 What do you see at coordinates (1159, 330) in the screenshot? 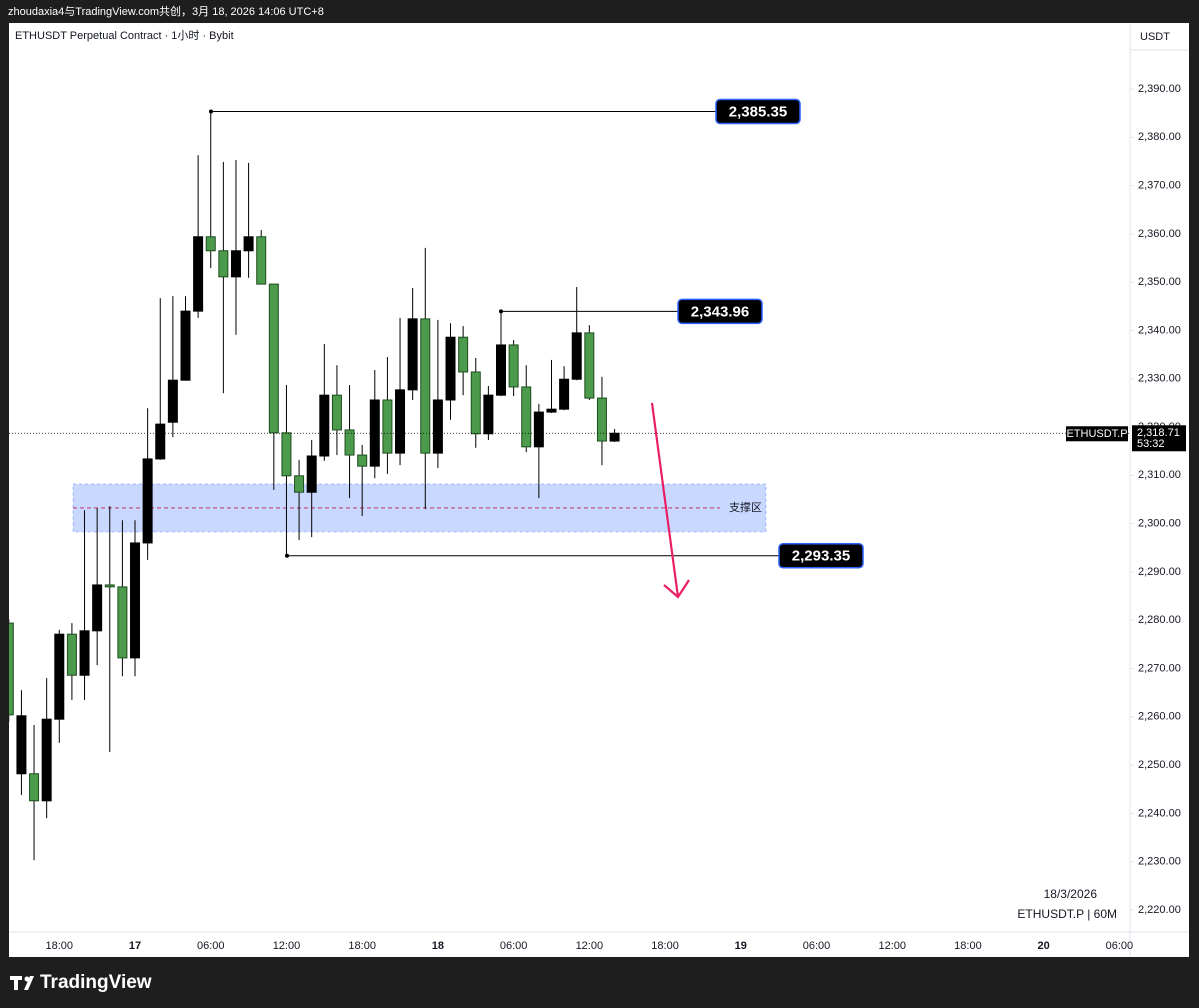
I see `y-tick-label: 2,340.00` at bounding box center [1159, 330].